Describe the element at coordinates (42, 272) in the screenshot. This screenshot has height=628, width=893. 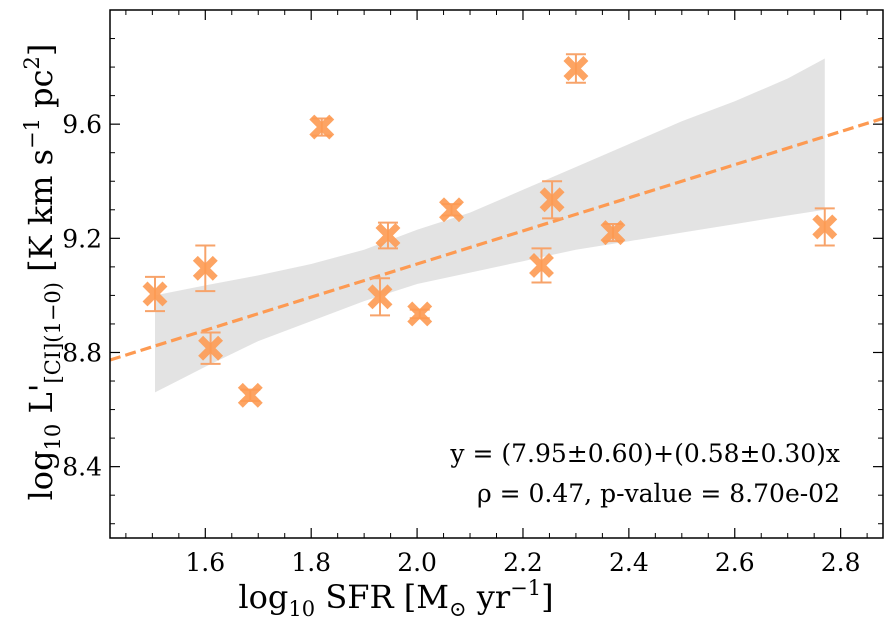
I see `y-axis-label: log10 L'[CI](1−0) [K km s−1 pc2]` at that location.